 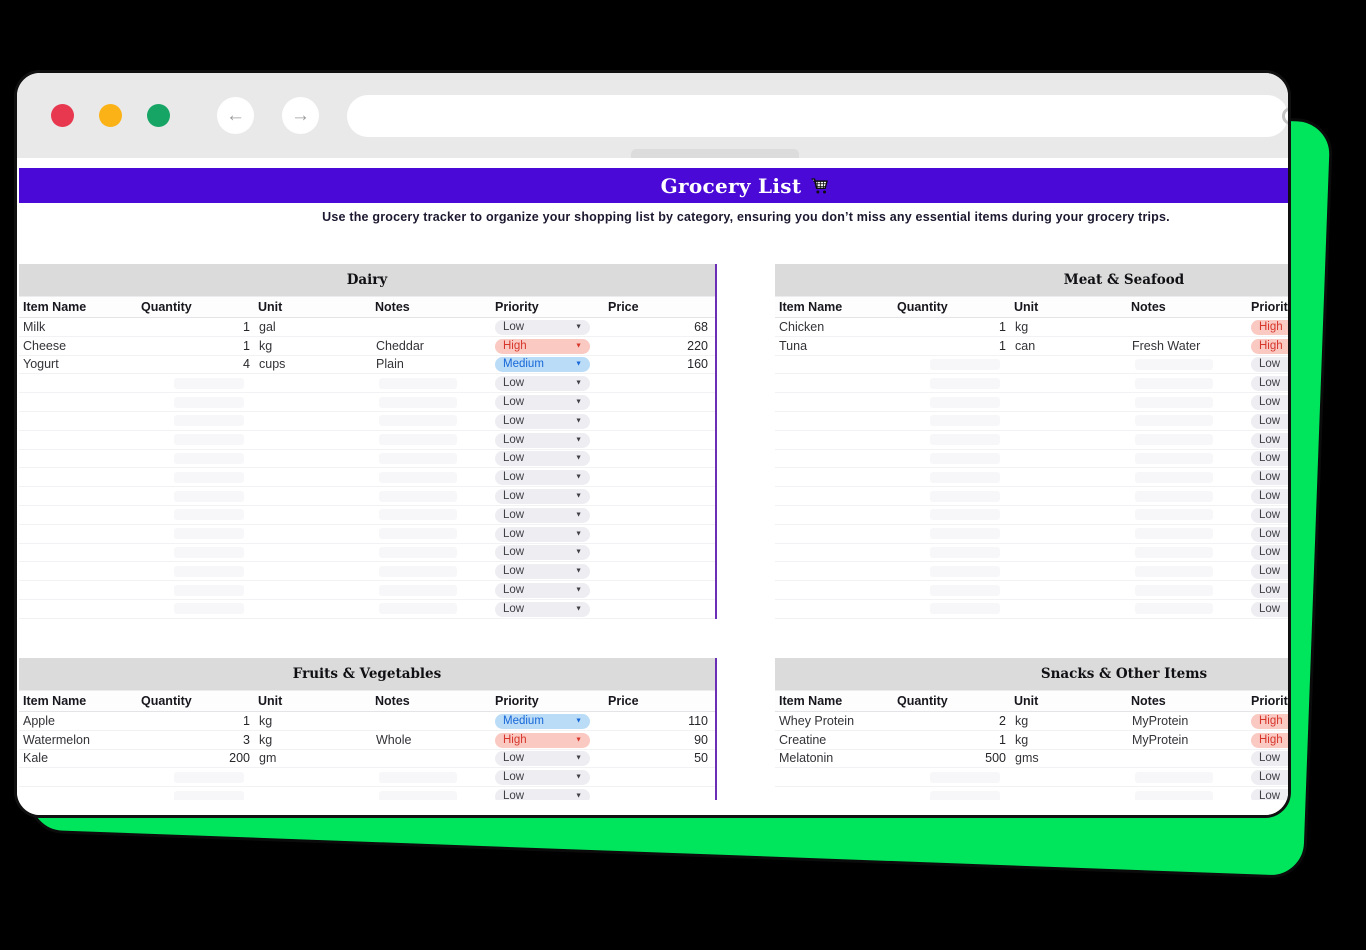 What do you see at coordinates (62, 115) in the screenshot?
I see `close-window-button` at bounding box center [62, 115].